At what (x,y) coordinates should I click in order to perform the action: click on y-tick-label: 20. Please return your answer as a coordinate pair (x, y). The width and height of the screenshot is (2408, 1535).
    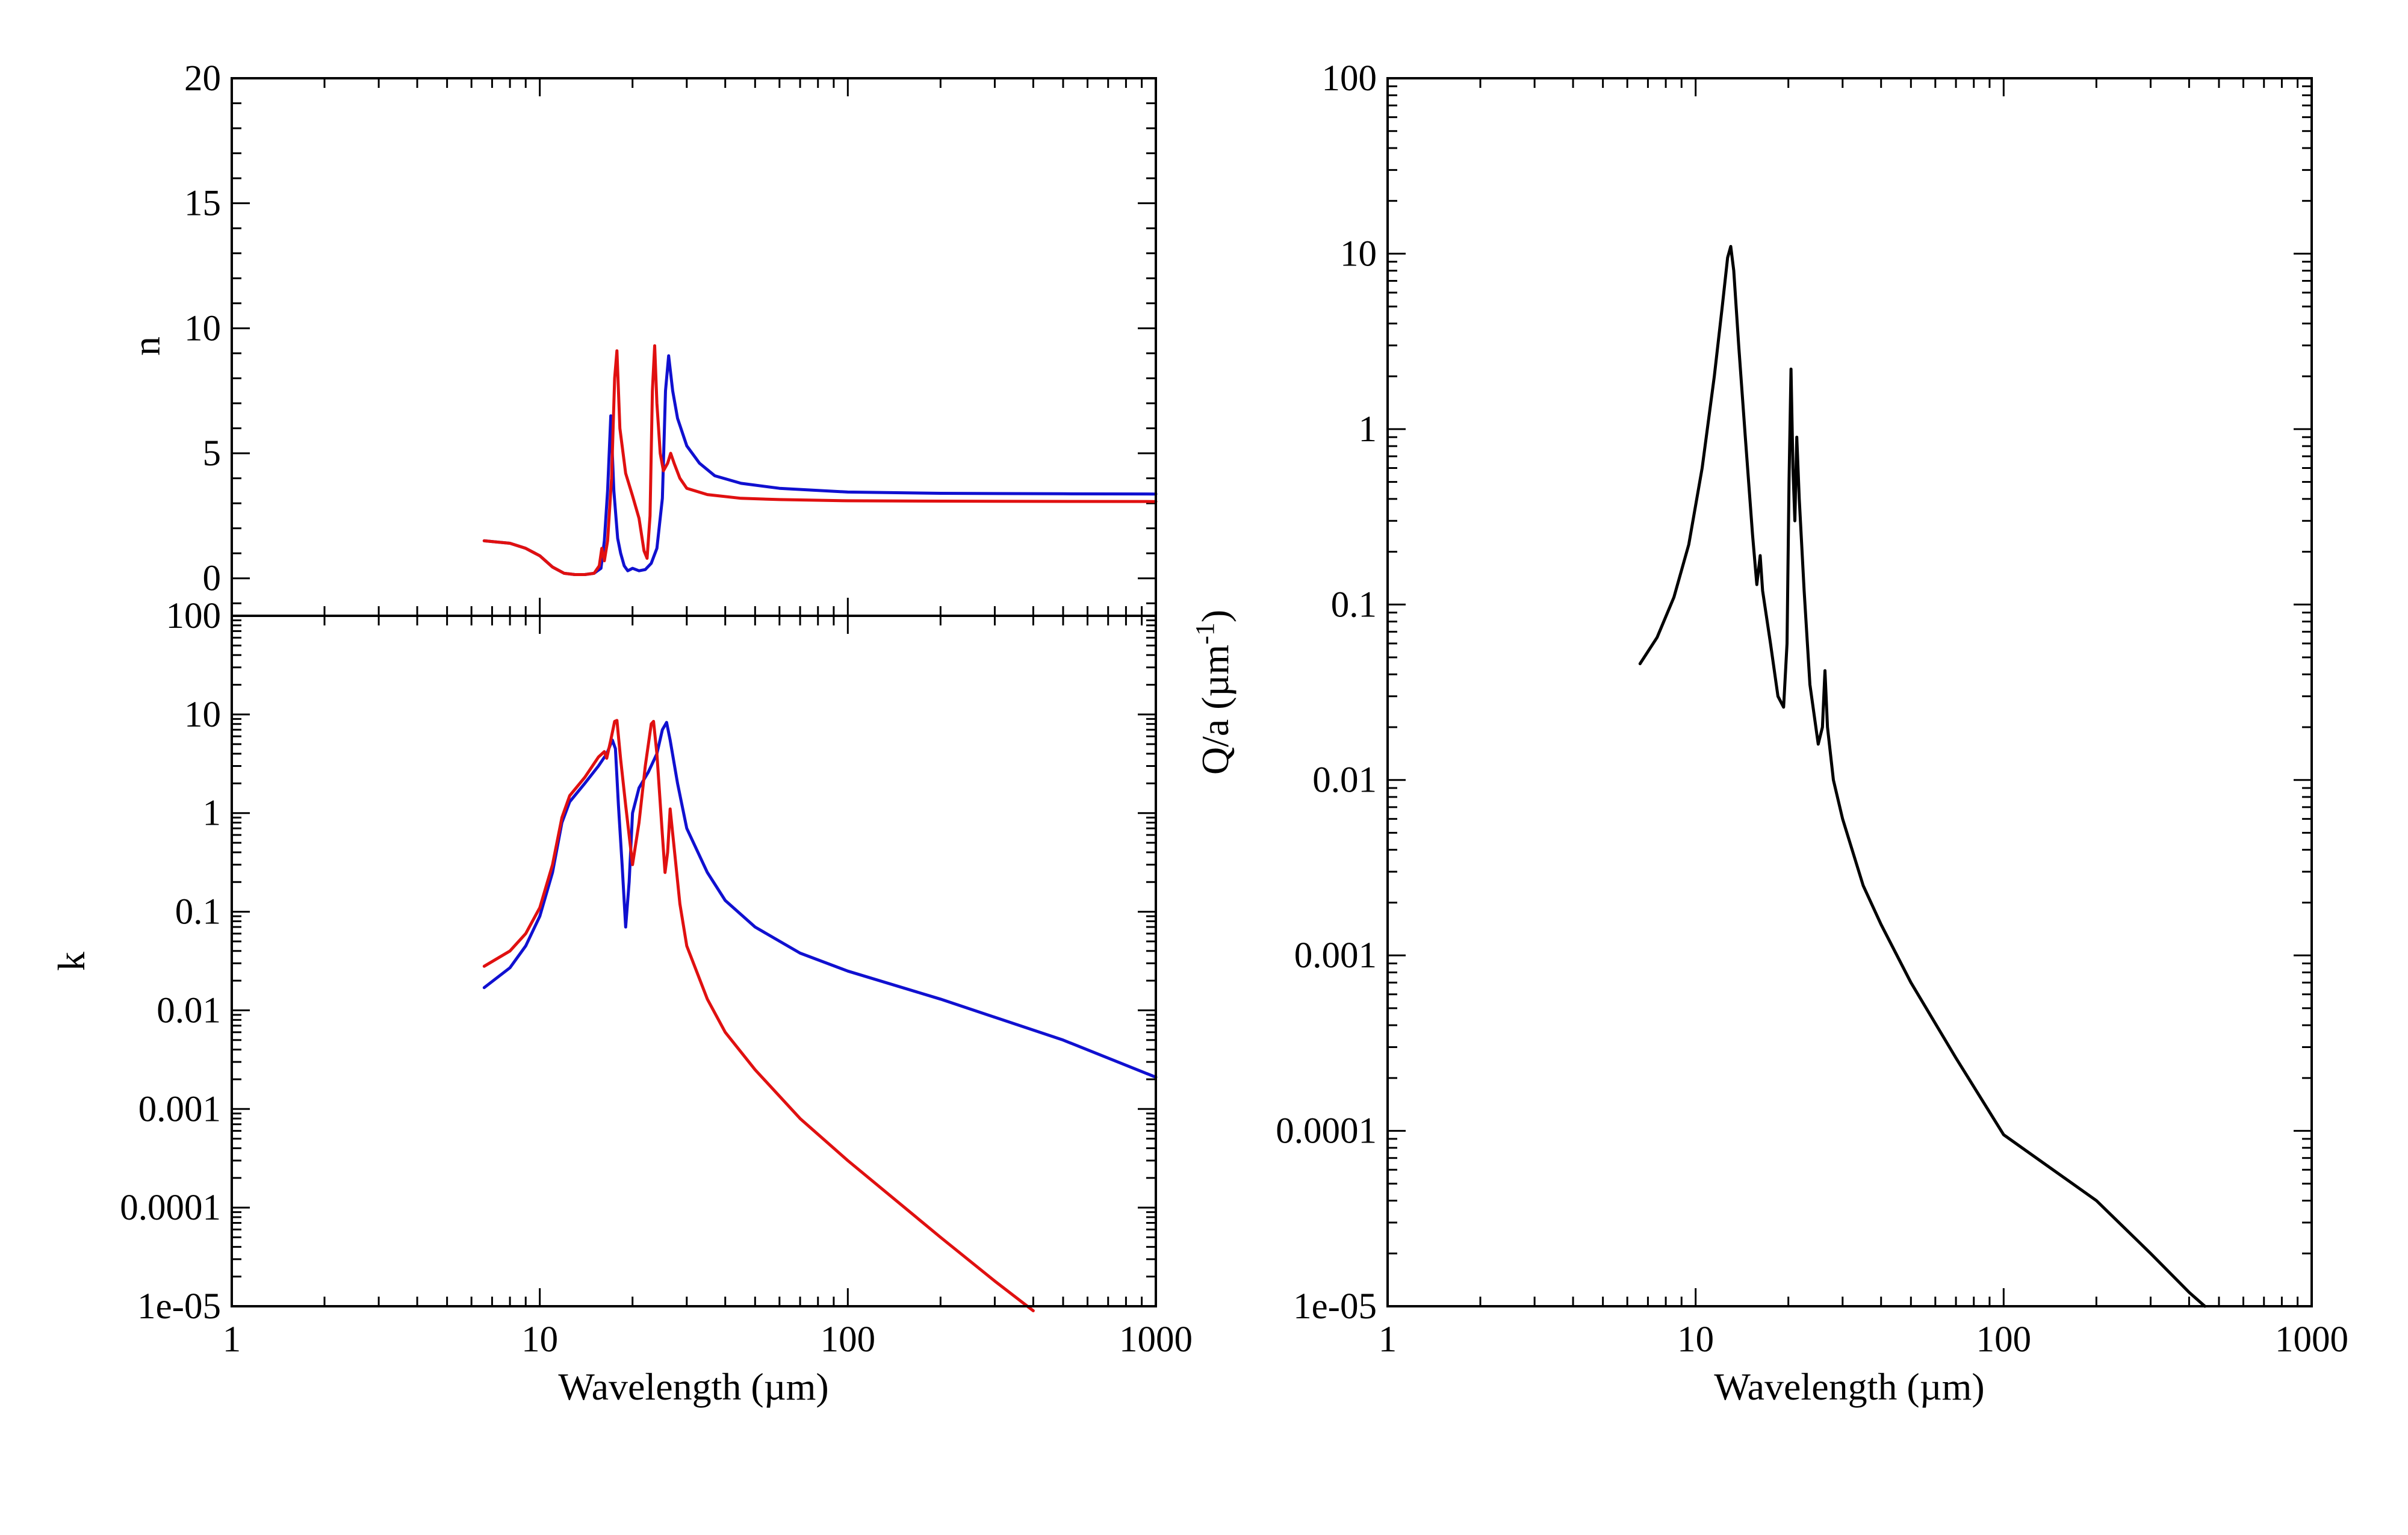
    Looking at the image, I should click on (202, 78).